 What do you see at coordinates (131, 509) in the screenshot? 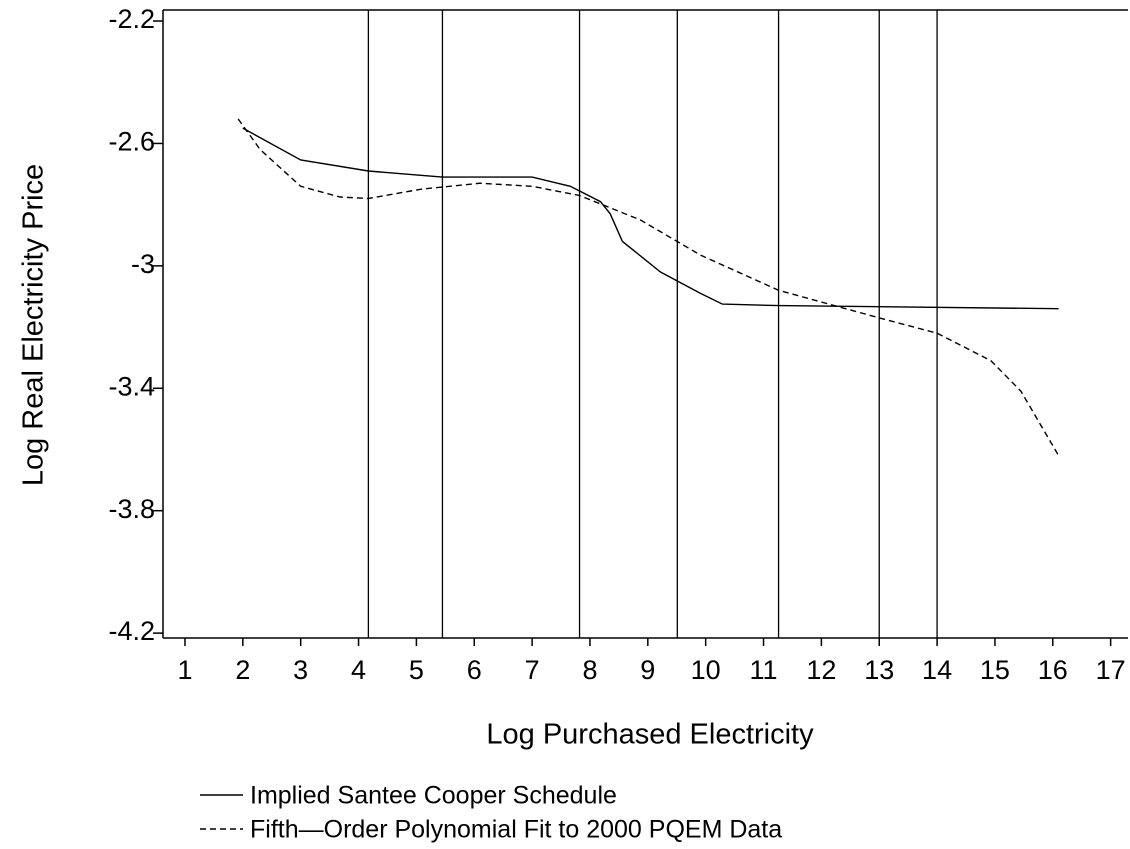
I see `y-tick-label: -3.8` at bounding box center [131, 509].